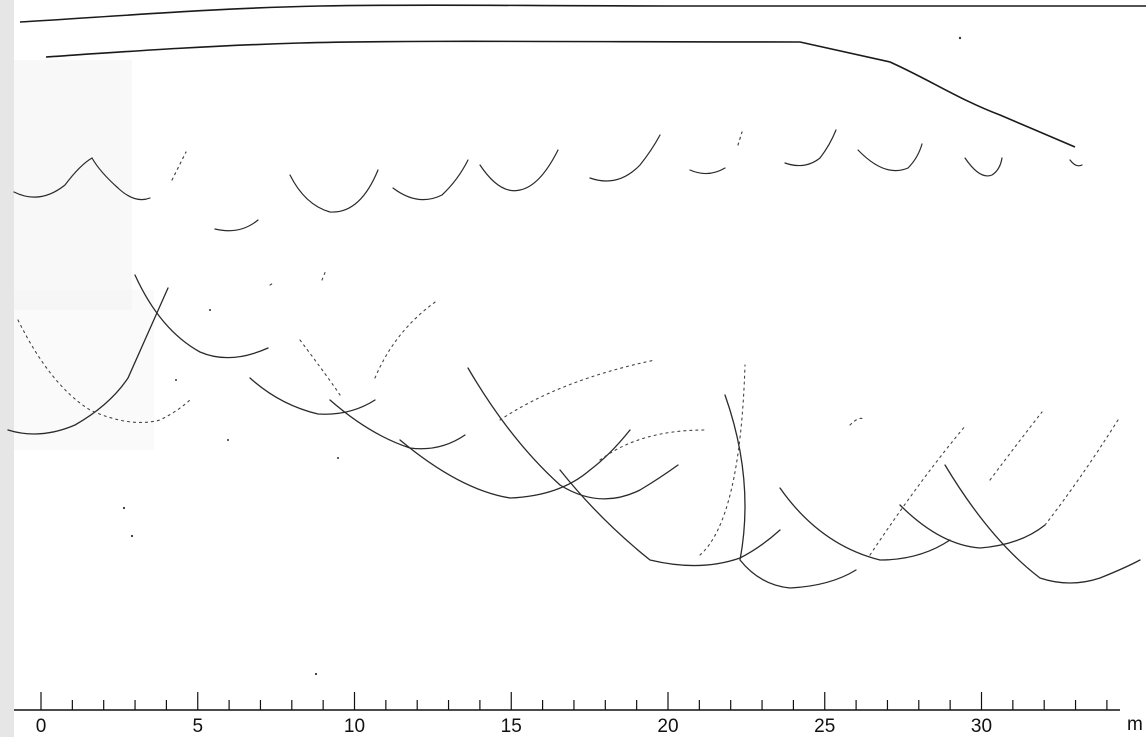  I want to click on scale-tick-label: 0, so click(41, 726).